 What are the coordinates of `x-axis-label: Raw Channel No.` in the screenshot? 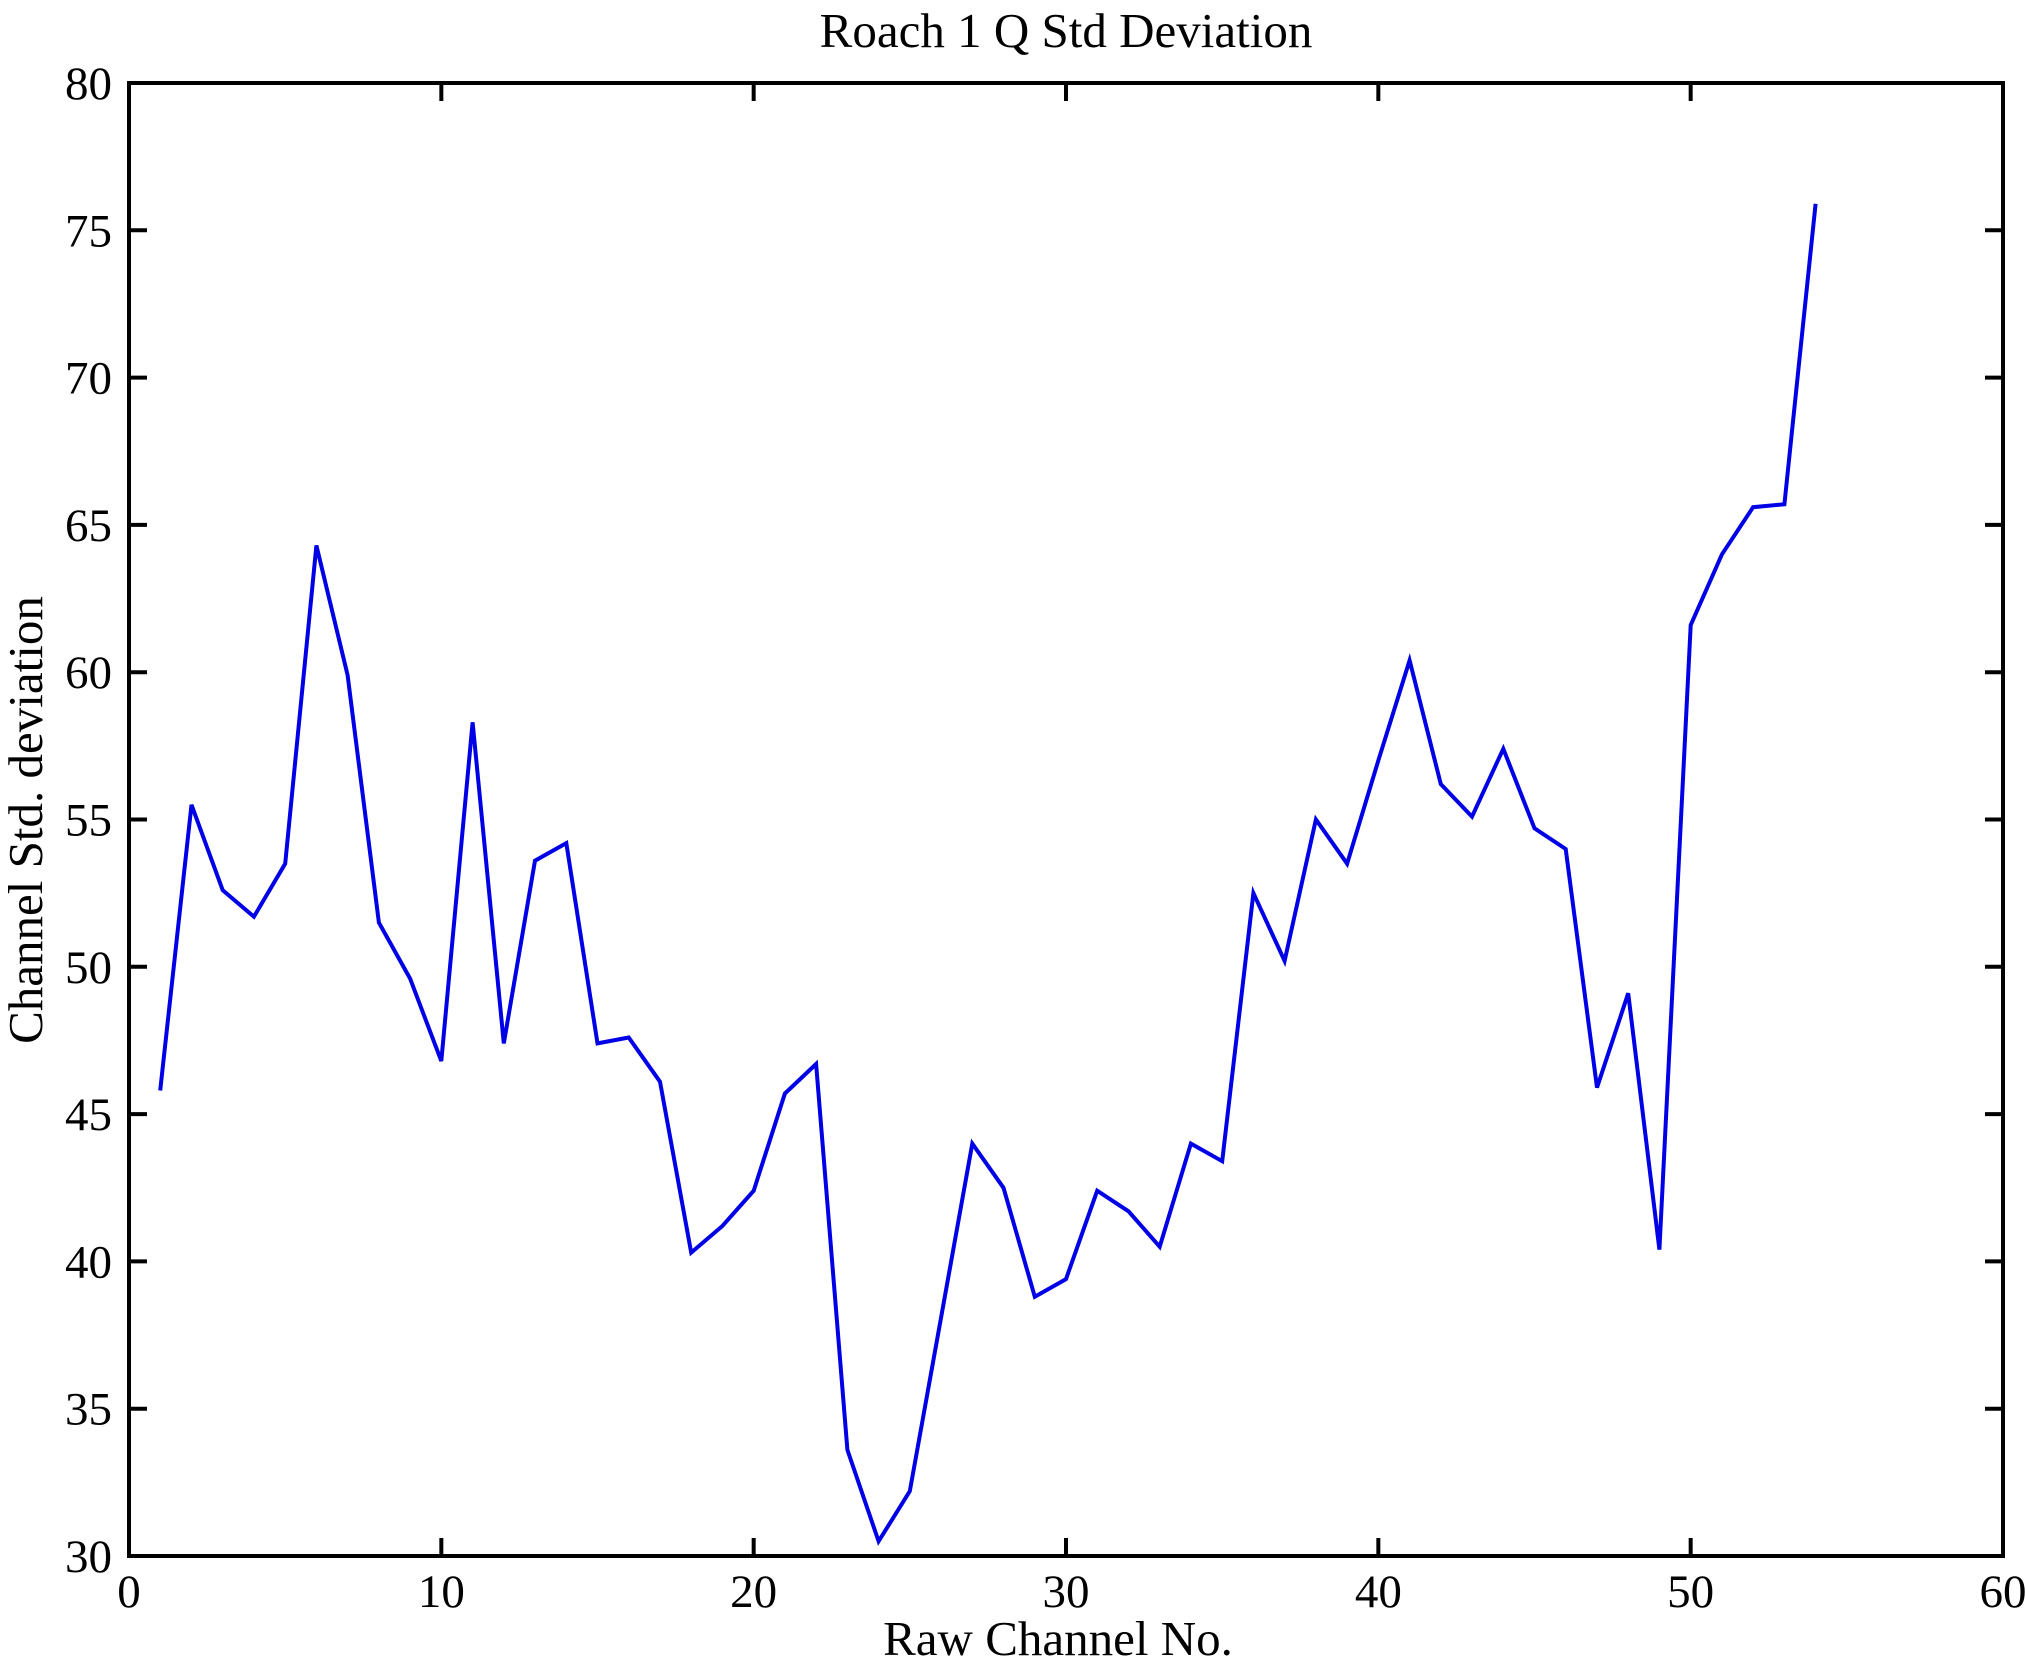 It's located at (1058, 1638).